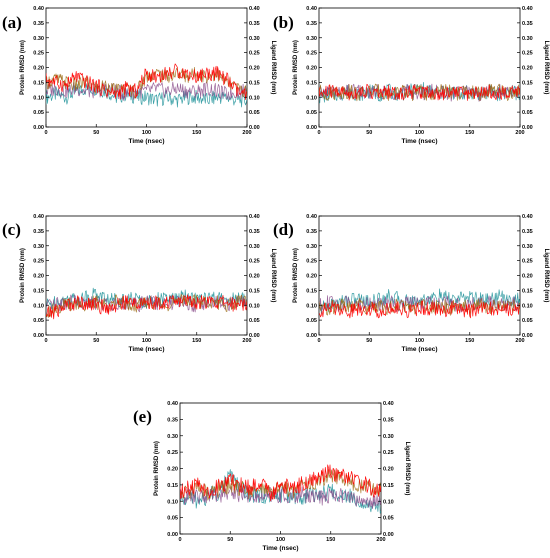  What do you see at coordinates (11, 229) in the screenshot?
I see `panel-label: (c)` at bounding box center [11, 229].